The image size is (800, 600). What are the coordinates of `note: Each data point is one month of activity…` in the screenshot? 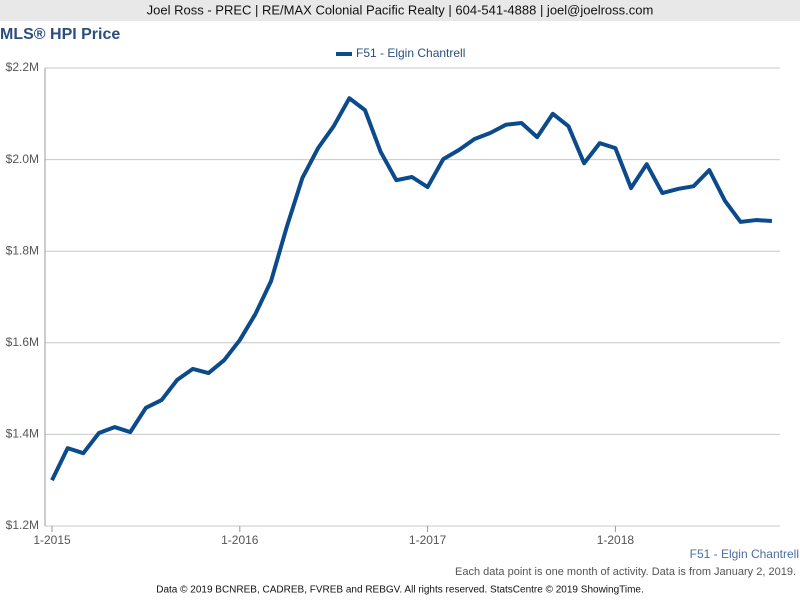 It's located at (625, 572).